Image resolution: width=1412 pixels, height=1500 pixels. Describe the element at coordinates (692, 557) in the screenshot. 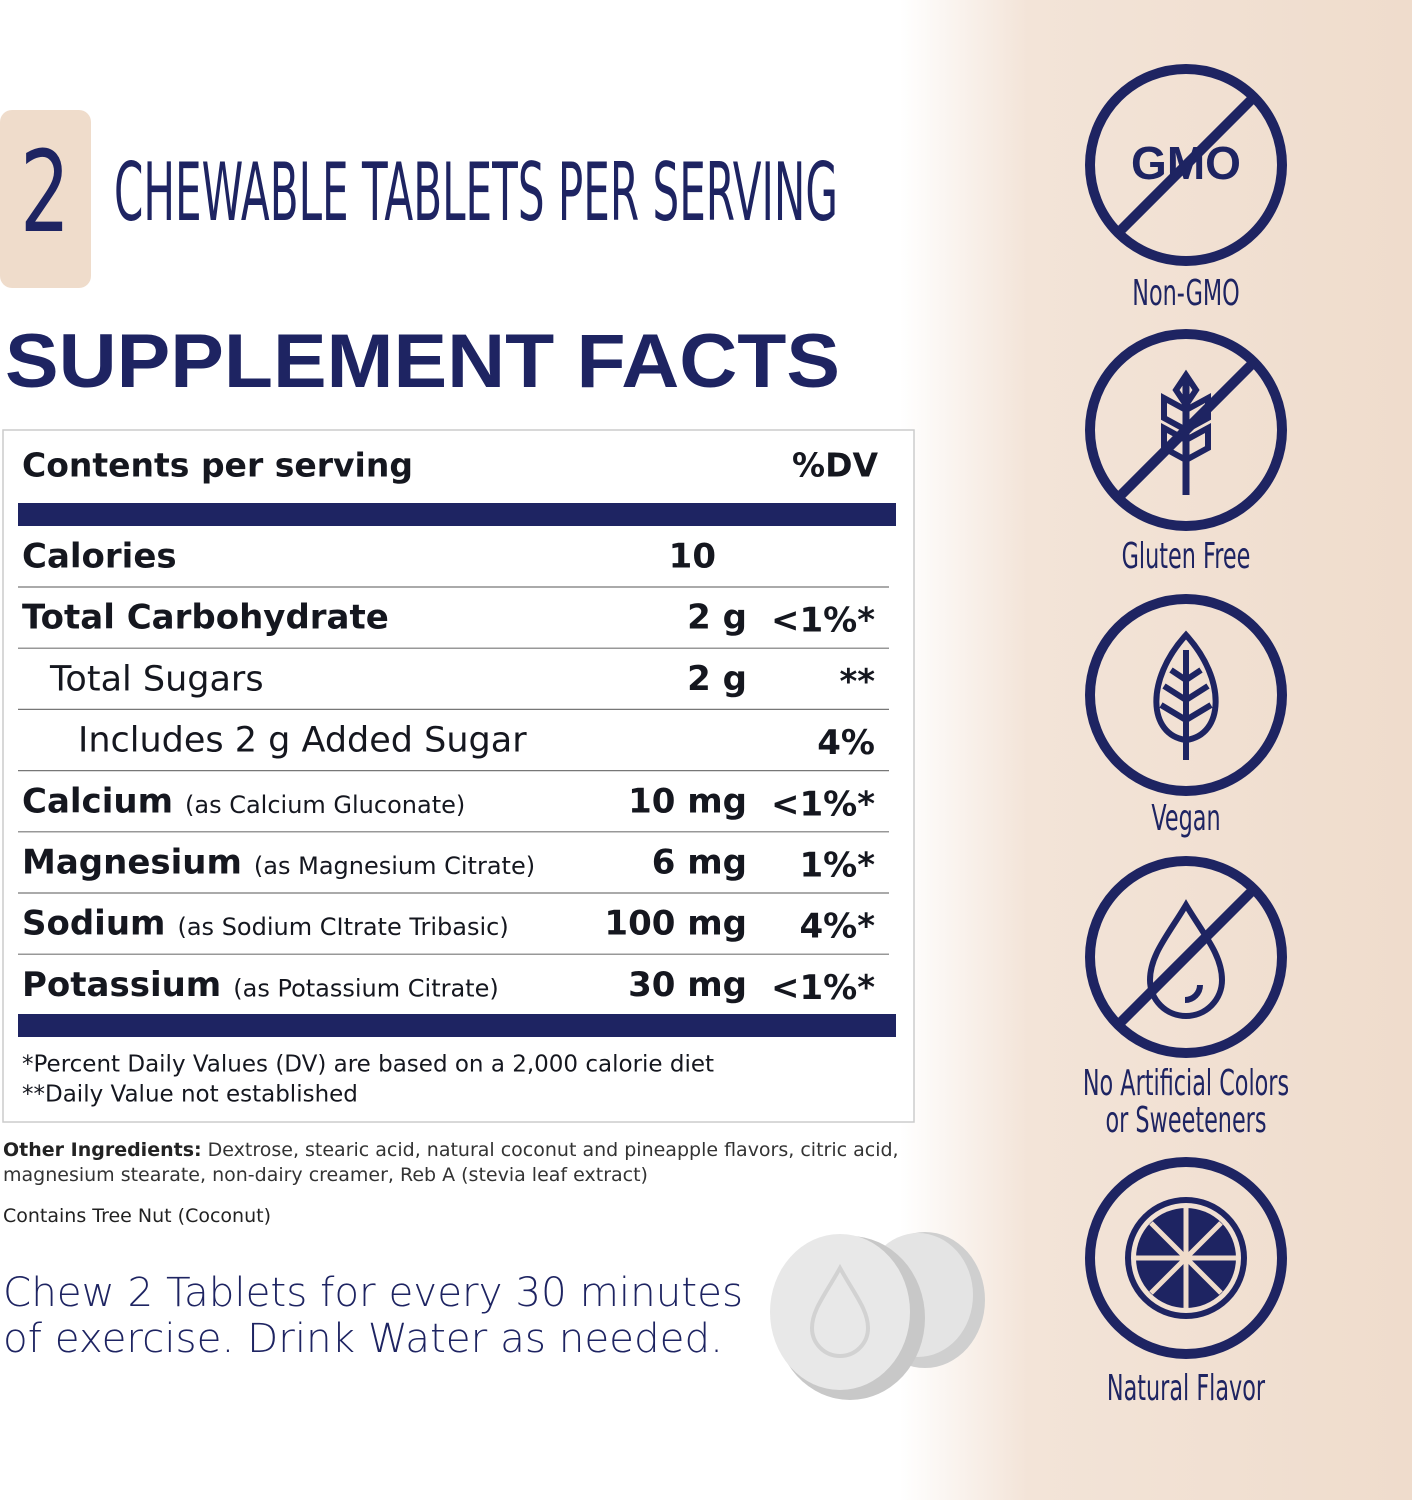

I see `row-amount: 10` at that location.